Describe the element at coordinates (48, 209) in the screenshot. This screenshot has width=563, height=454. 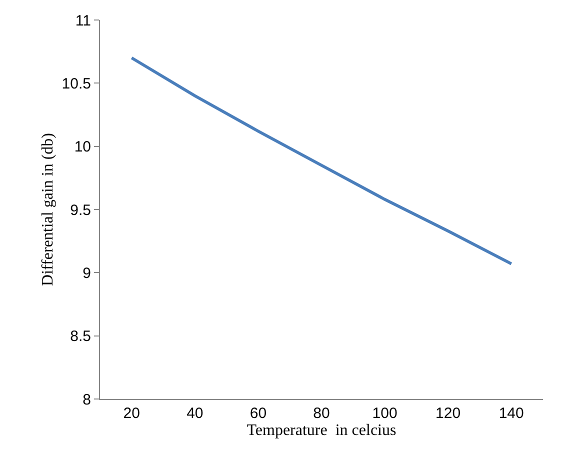
I see `y-axis-title: Differential gain in (db)` at that location.